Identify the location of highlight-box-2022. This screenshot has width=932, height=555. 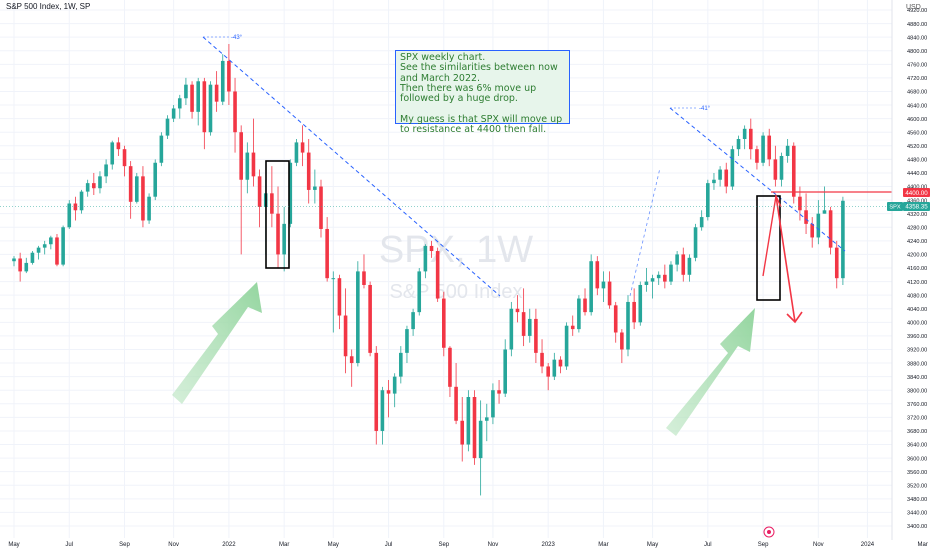
(277, 214).